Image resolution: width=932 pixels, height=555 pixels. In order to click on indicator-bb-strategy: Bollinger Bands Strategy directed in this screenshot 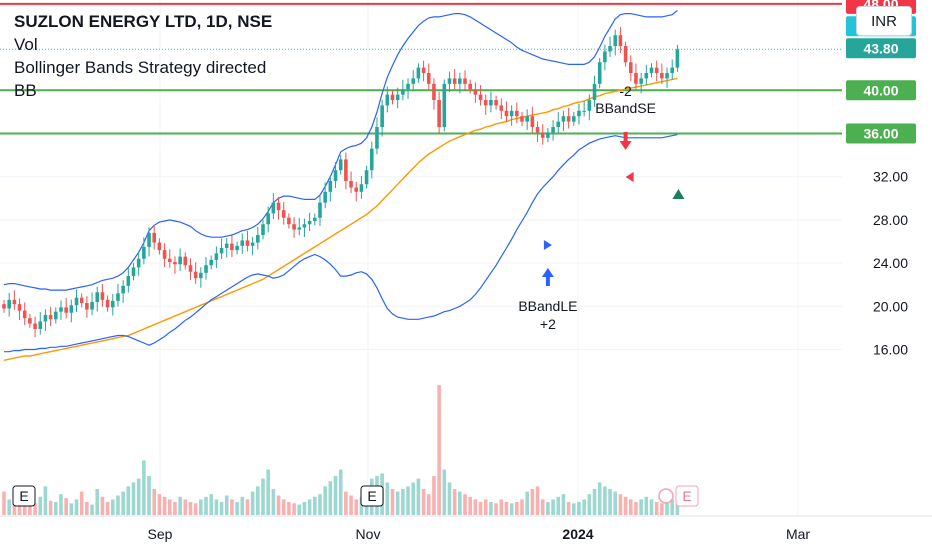, I will do `click(140, 67)`.